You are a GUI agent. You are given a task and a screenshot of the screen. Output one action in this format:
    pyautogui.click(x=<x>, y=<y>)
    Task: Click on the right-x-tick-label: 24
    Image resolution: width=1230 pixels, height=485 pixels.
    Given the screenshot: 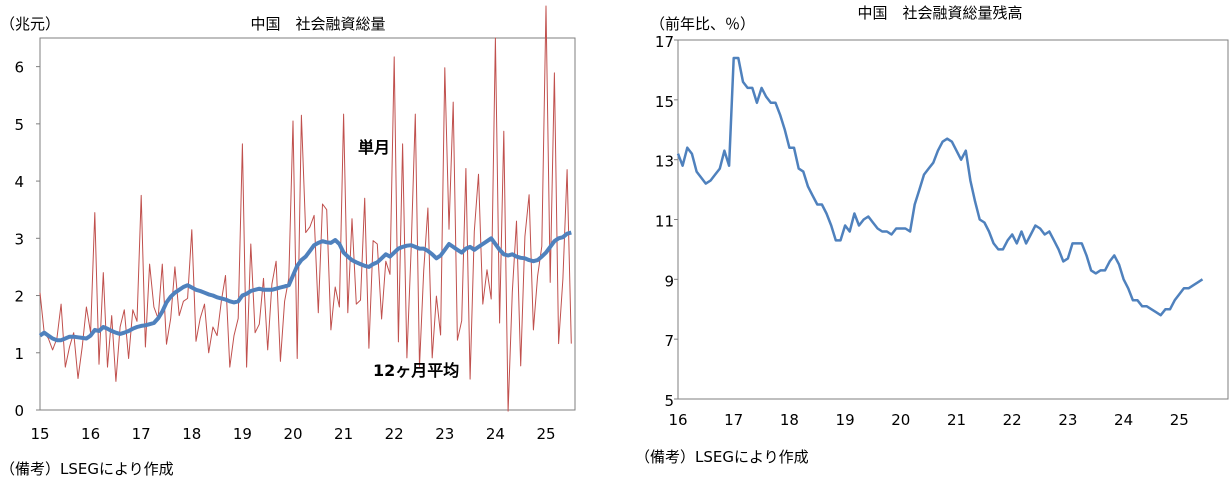 What is the action you would take?
    pyautogui.click(x=1123, y=420)
    